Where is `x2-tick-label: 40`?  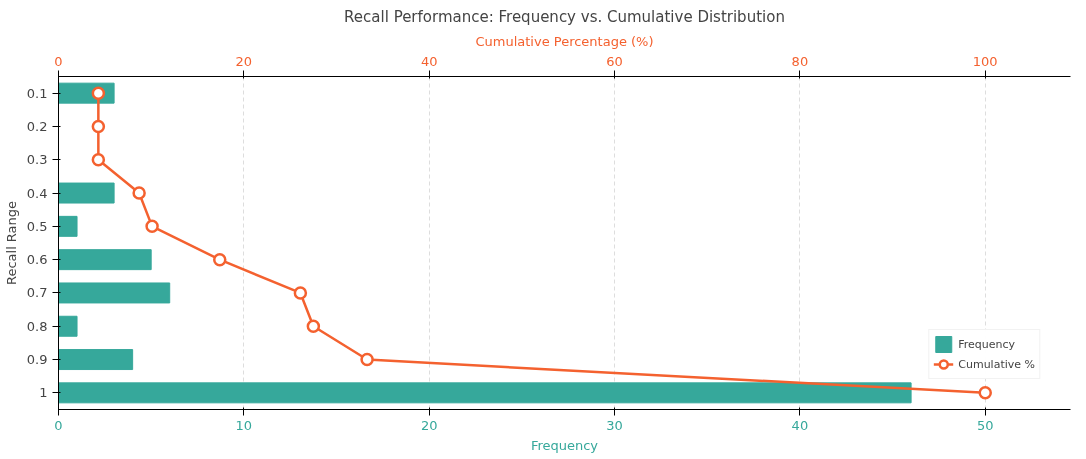
x2-tick-label: 40 is located at coordinates (429, 61).